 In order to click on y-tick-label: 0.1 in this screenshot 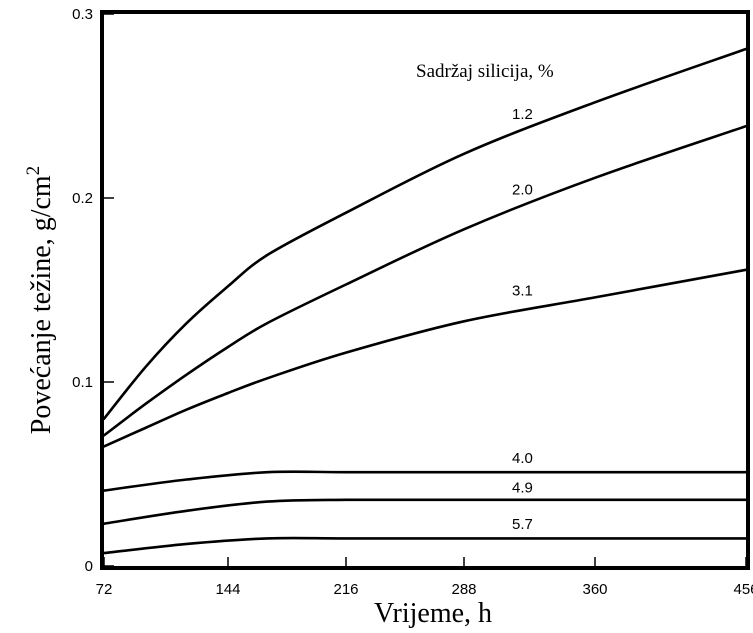, I will do `click(82, 382)`.